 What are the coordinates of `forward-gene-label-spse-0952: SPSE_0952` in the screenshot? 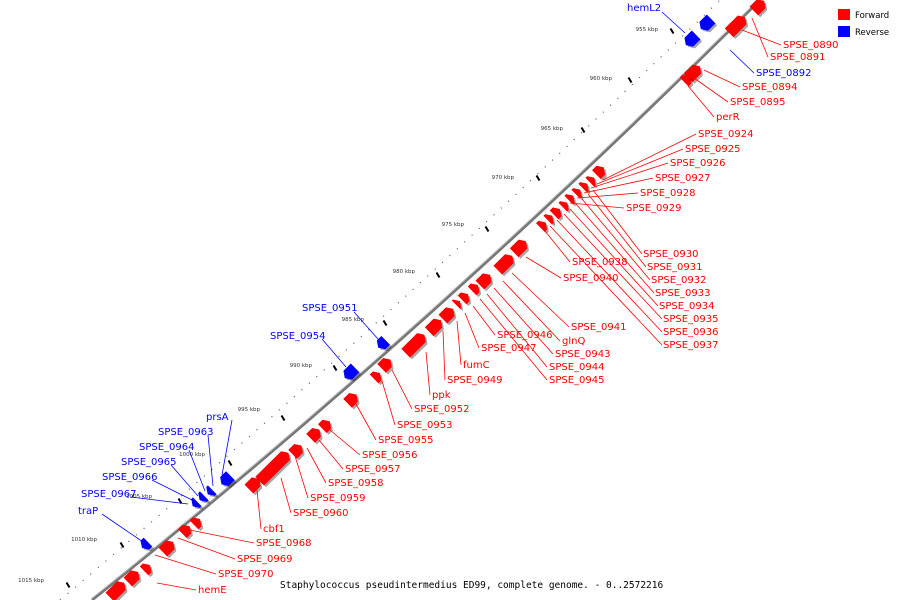 It's located at (442, 409).